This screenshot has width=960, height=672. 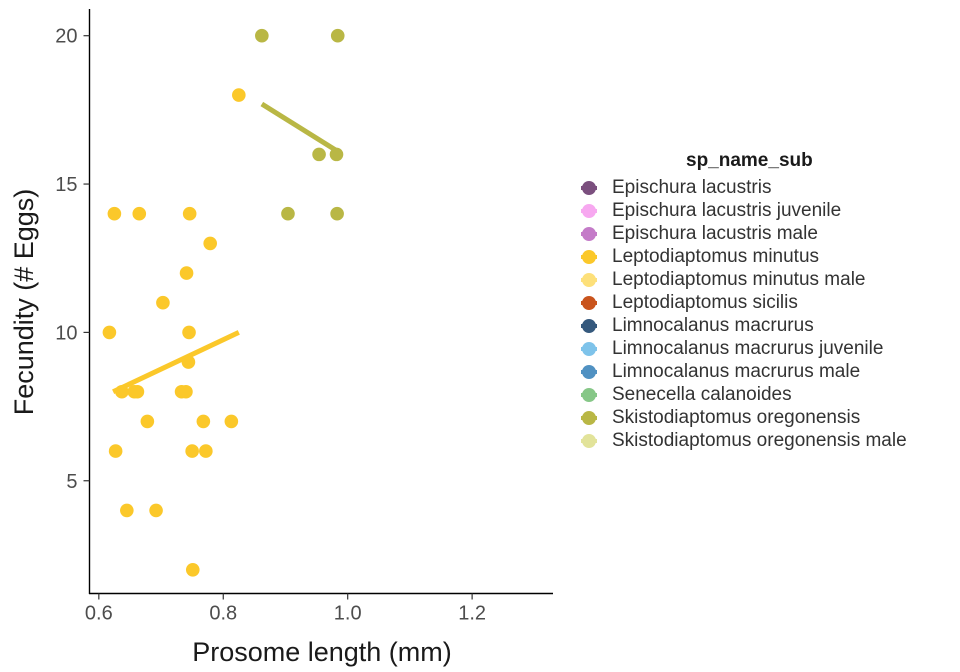 I want to click on legend-item: Limnocalanus macrurus male, so click(x=768, y=371).